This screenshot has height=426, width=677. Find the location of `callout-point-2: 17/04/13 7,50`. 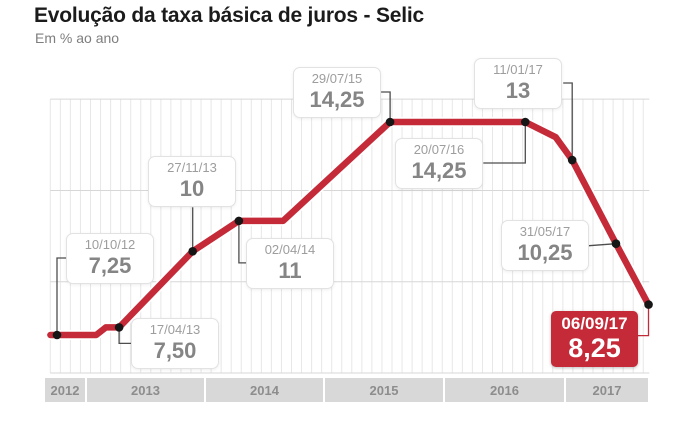

callout-point-2: 17/04/13 7,50 is located at coordinates (175, 343).